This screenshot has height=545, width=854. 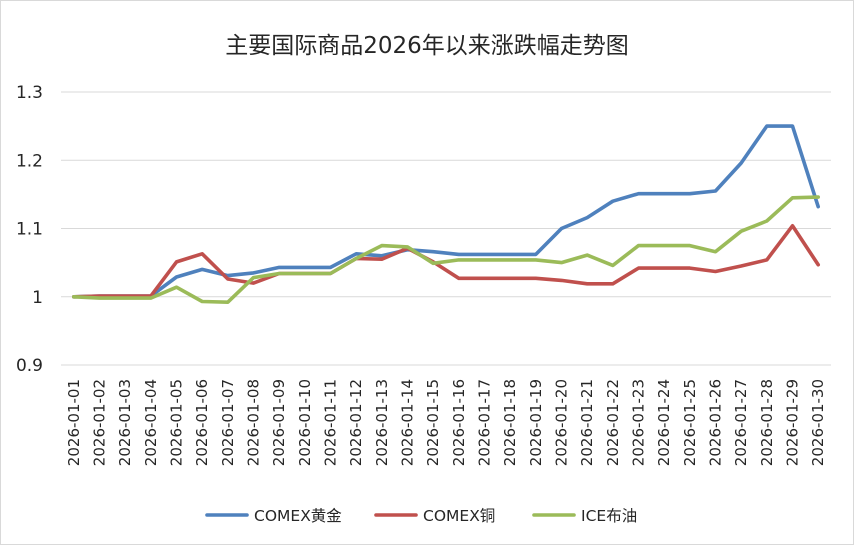 What do you see at coordinates (485, 422) in the screenshot?
I see `x-tick-label: 2026-01-17` at bounding box center [485, 422].